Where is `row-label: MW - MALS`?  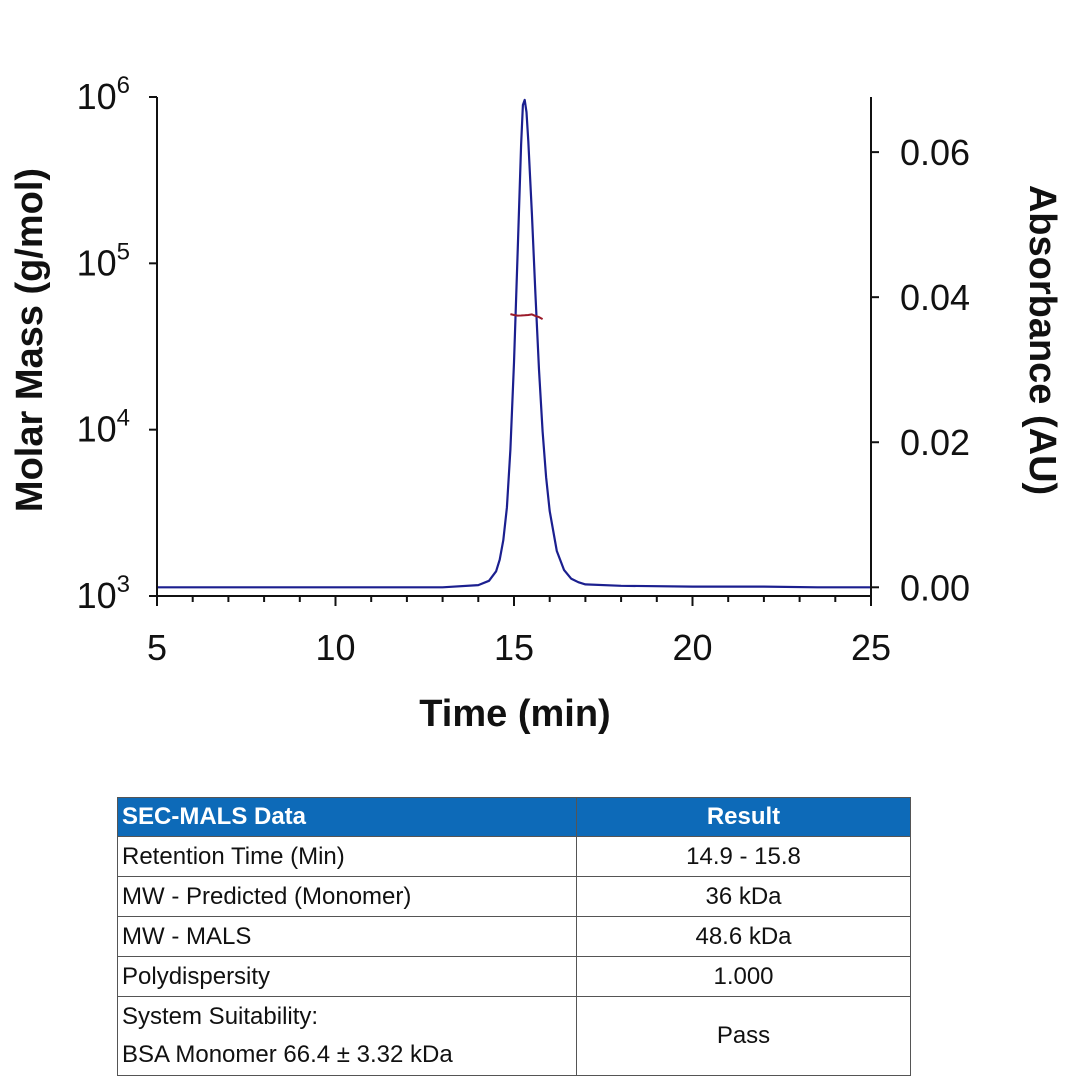
row-label: MW - MALS is located at coordinates (347, 936).